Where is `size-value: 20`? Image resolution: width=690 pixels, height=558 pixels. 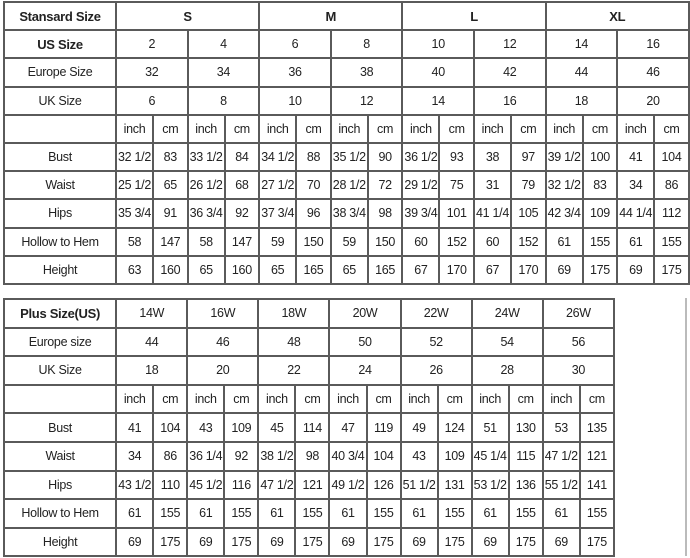 size-value: 20 is located at coordinates (653, 100).